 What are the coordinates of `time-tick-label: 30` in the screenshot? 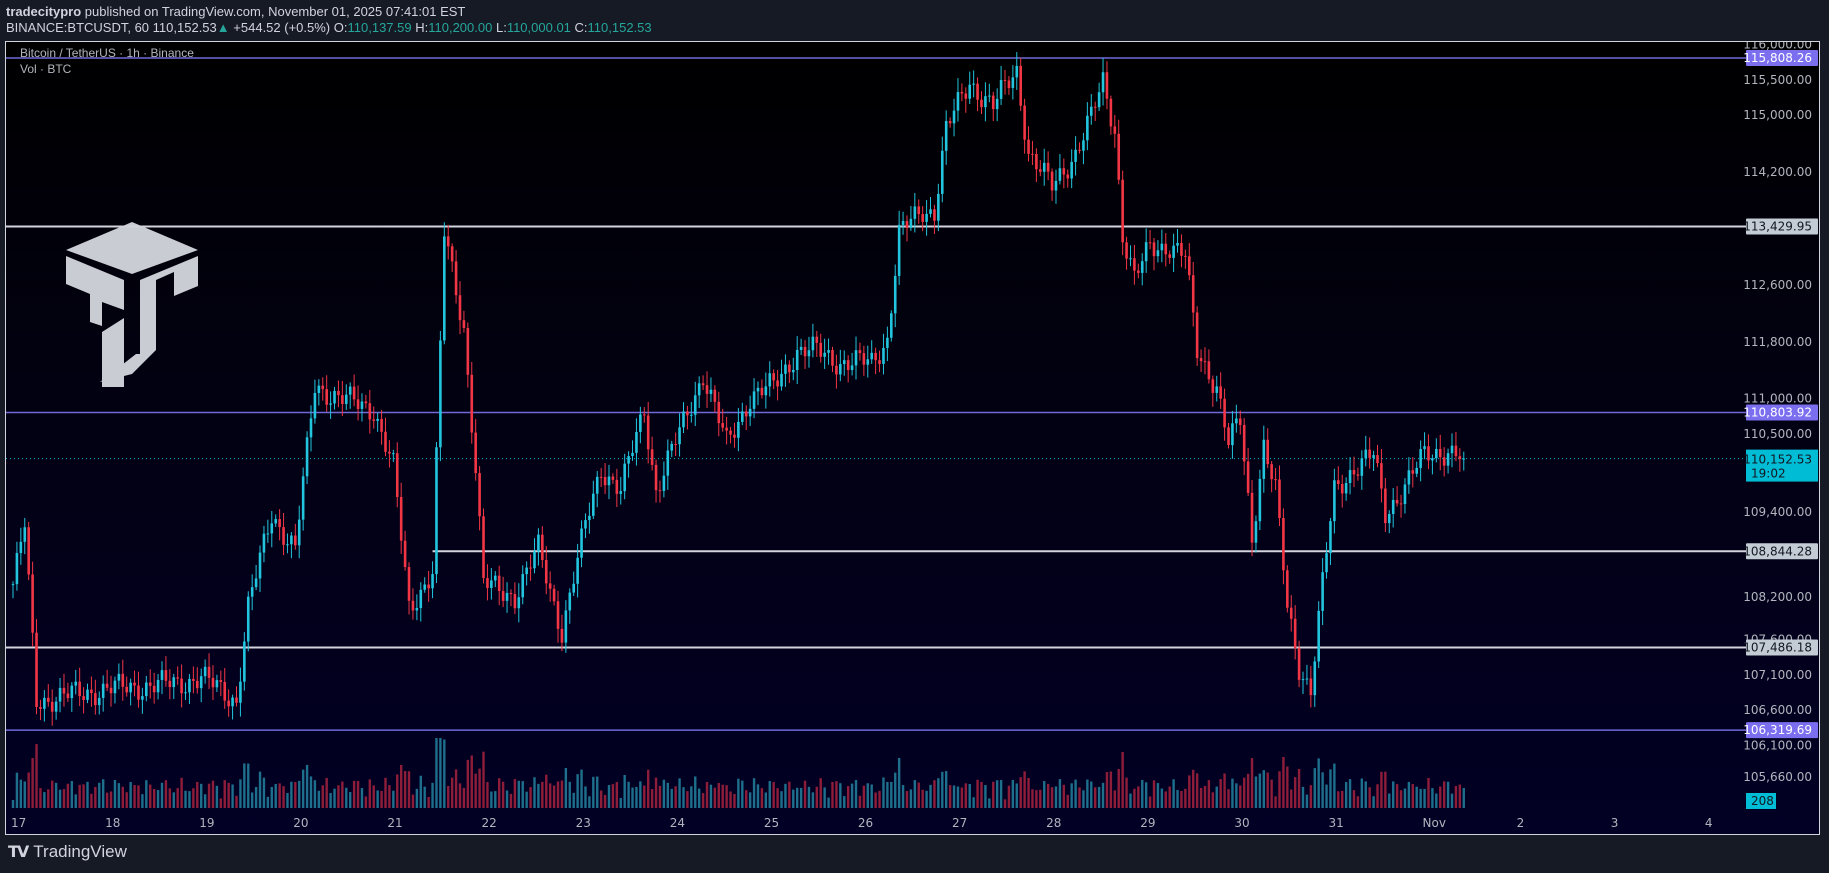 It's located at (1241, 823).